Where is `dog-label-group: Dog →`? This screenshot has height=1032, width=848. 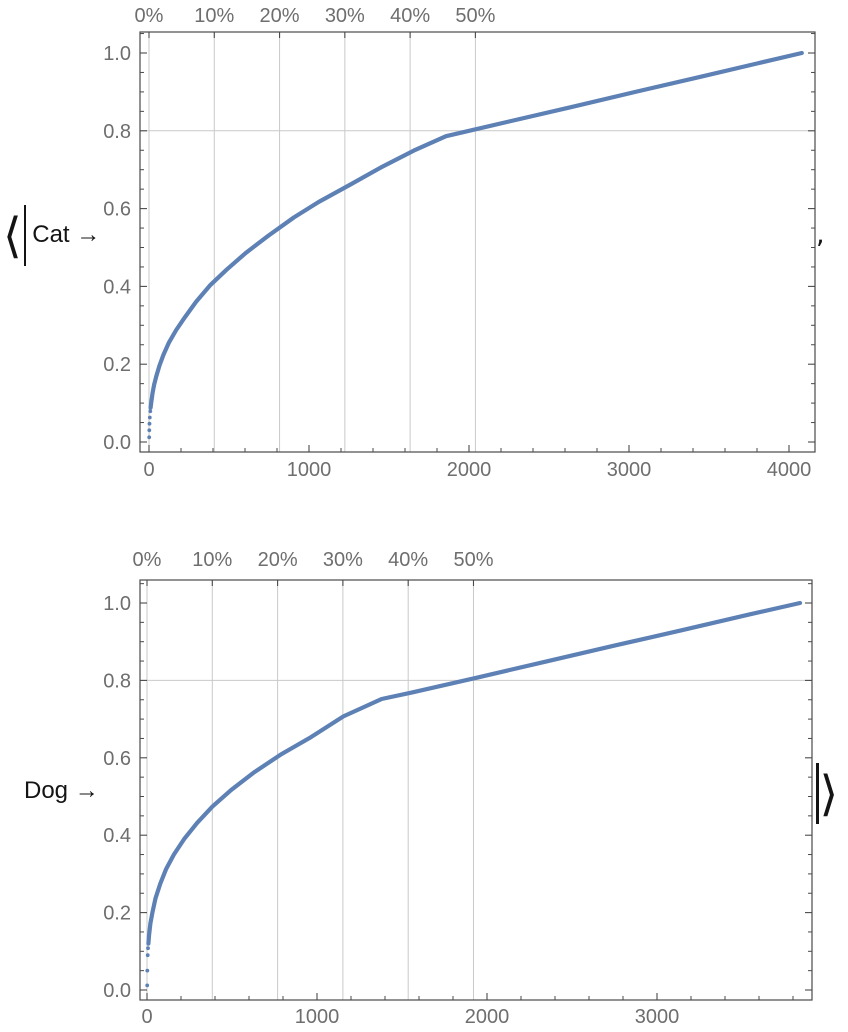
dog-label-group: Dog → is located at coordinates (61, 791).